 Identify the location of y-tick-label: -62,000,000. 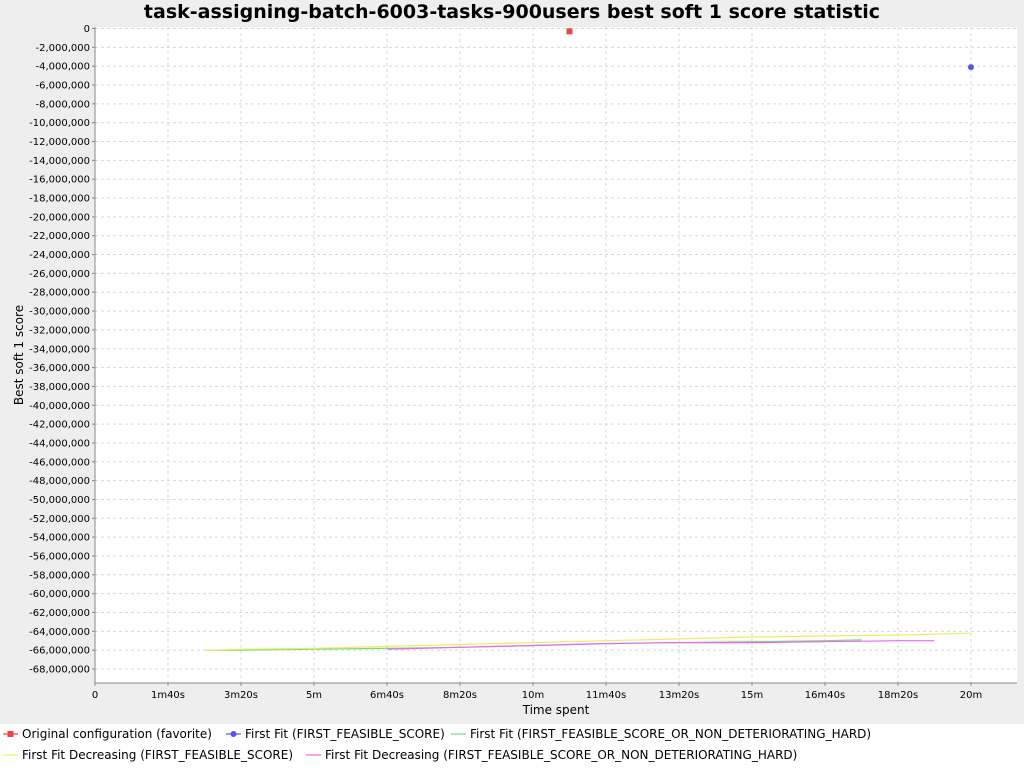
(59, 613).